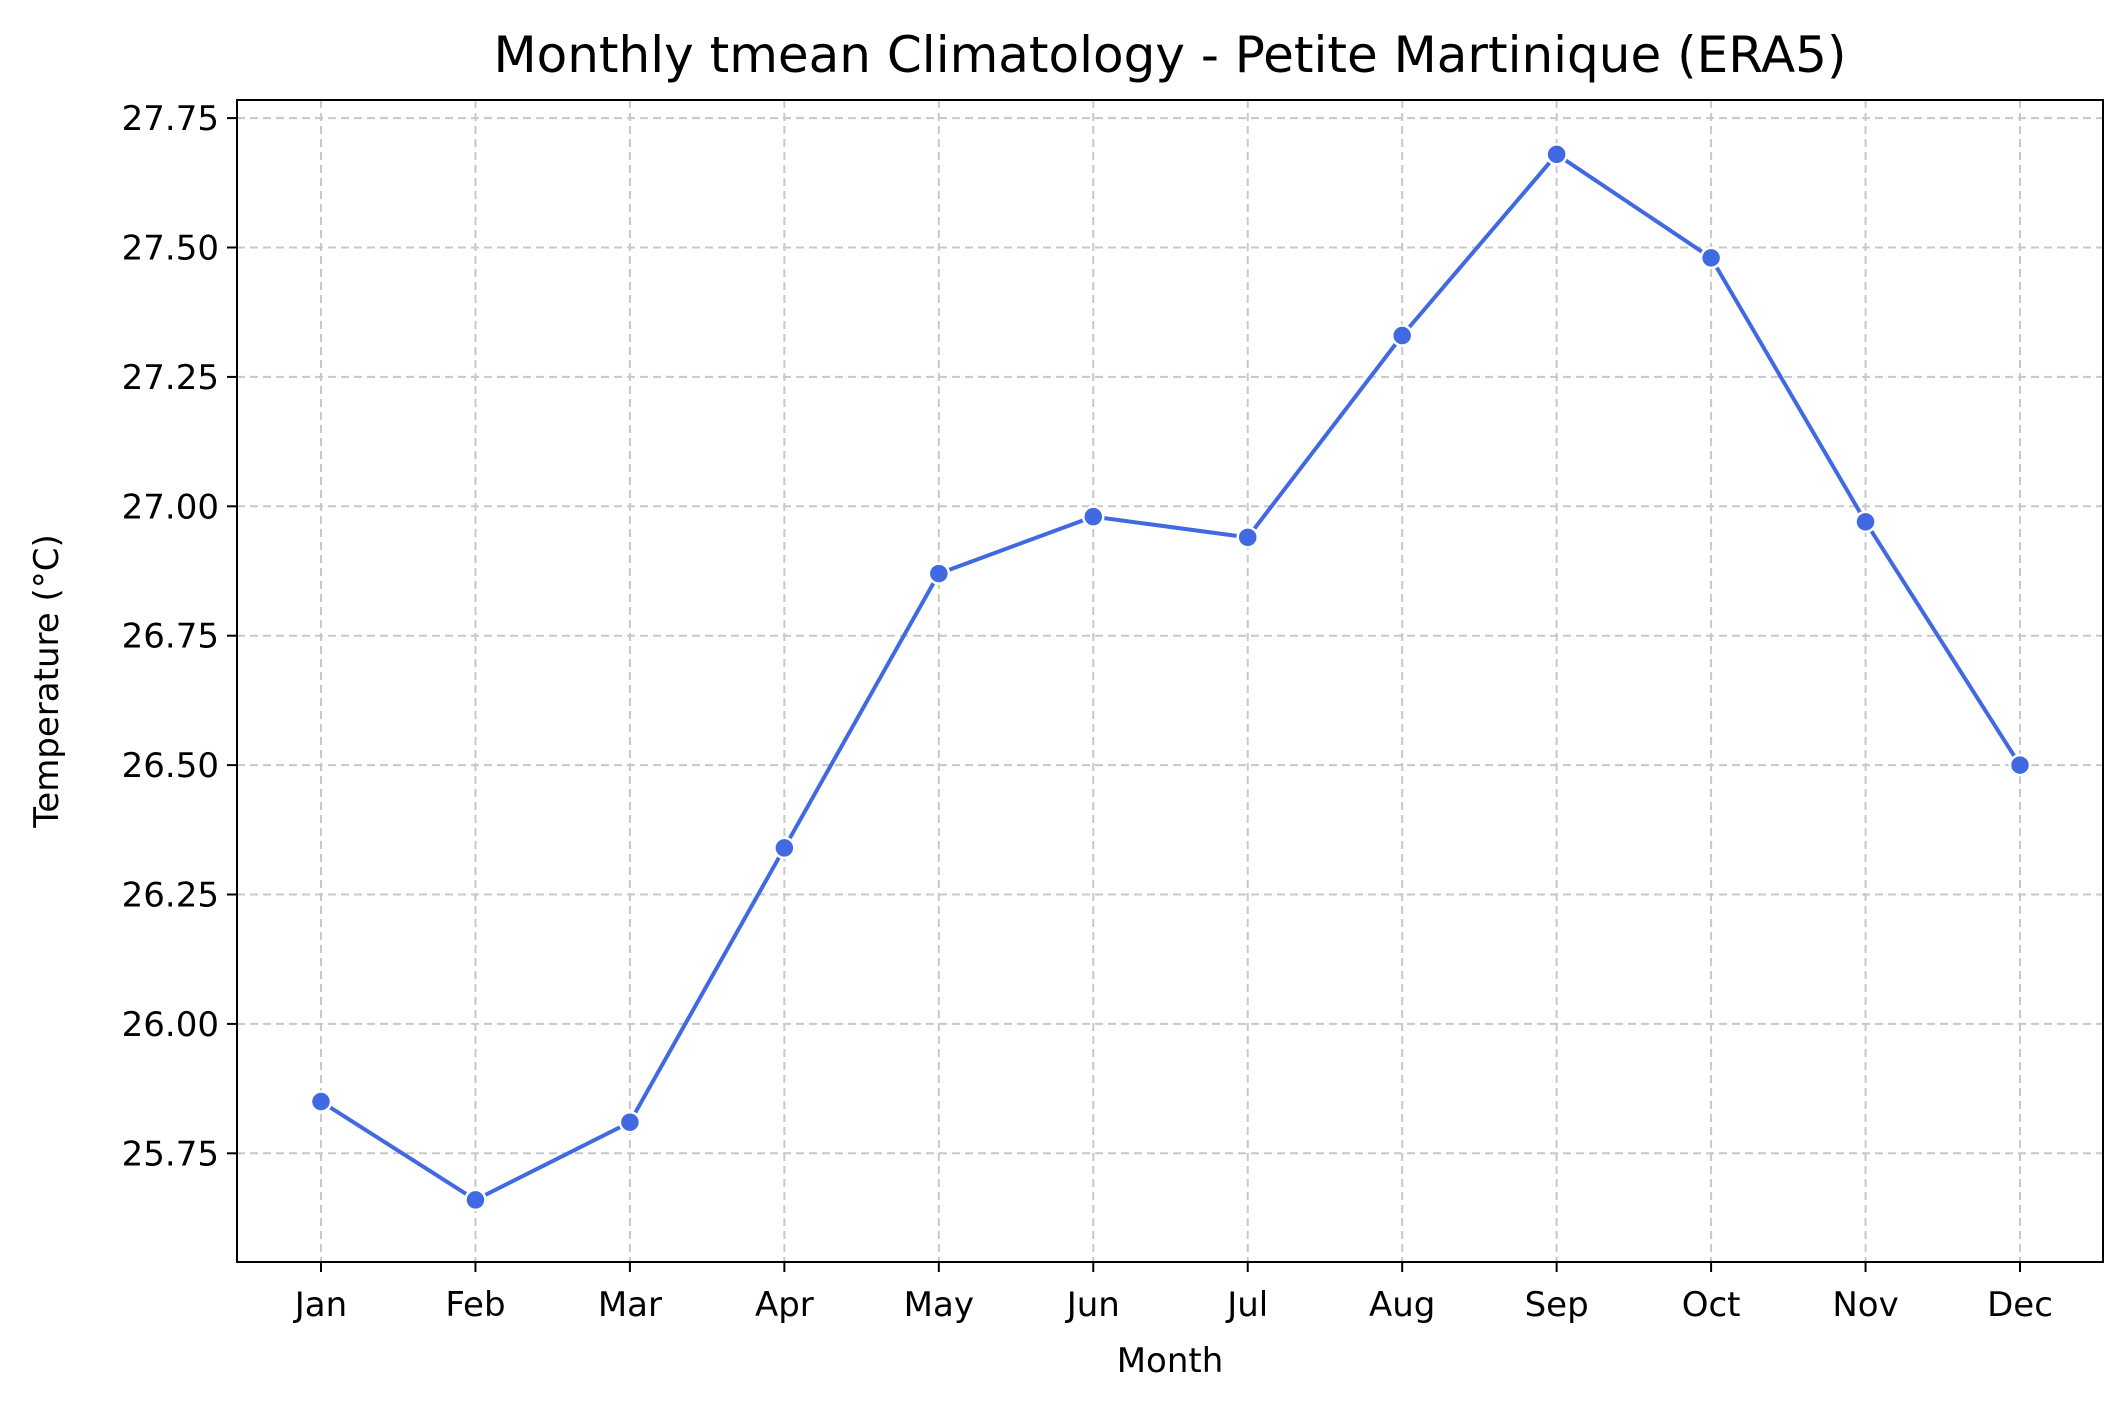  Describe the element at coordinates (630, 1122) in the screenshot. I see `data-point-mar` at that location.